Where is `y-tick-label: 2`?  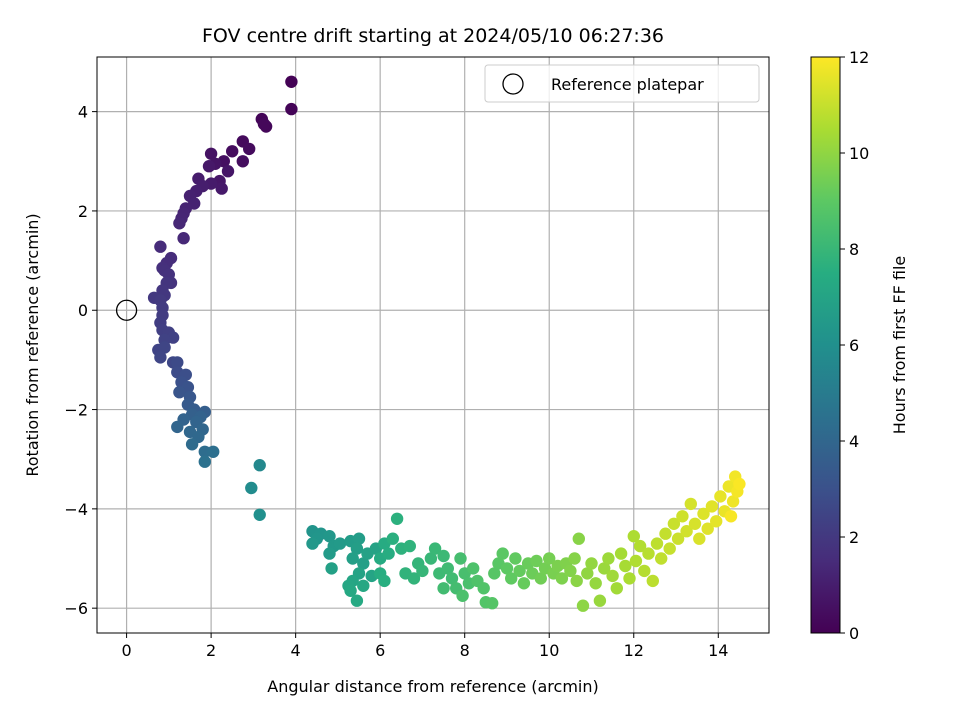 y-tick-label: 2 is located at coordinates (83, 211).